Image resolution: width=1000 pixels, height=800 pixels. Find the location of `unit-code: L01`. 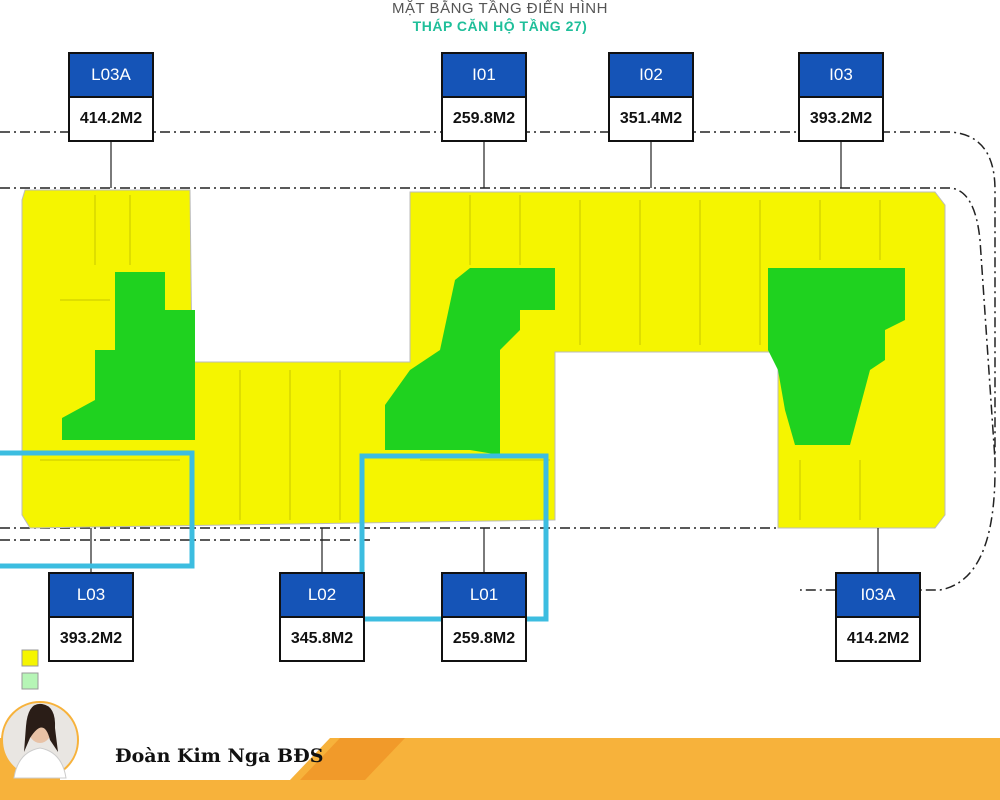

unit-code: L01 is located at coordinates (484, 595).